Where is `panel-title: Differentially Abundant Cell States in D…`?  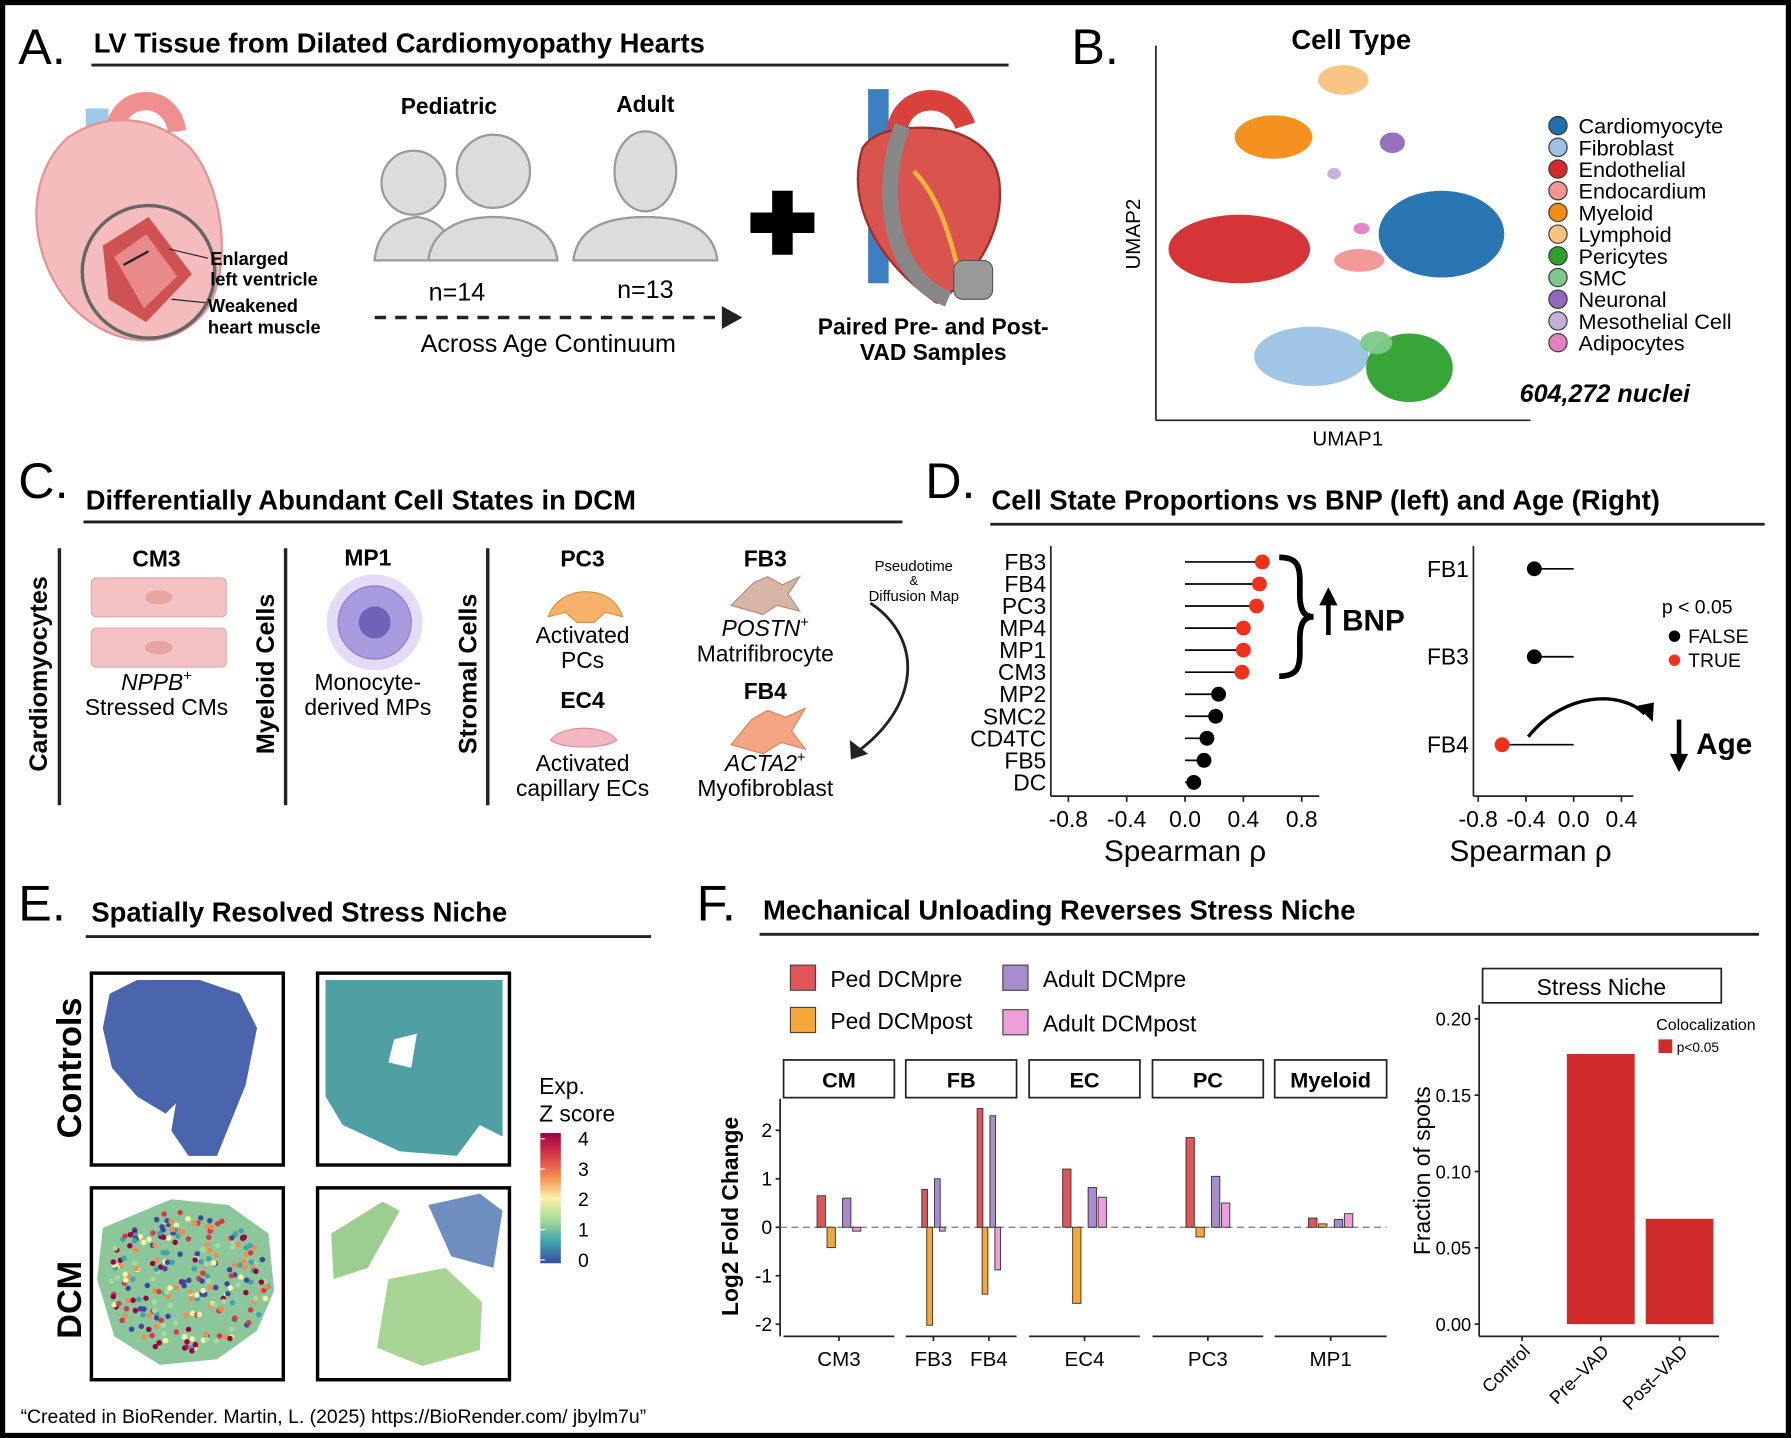
panel-title: Differentially Abundant Cell States in D… is located at coordinates (361, 499).